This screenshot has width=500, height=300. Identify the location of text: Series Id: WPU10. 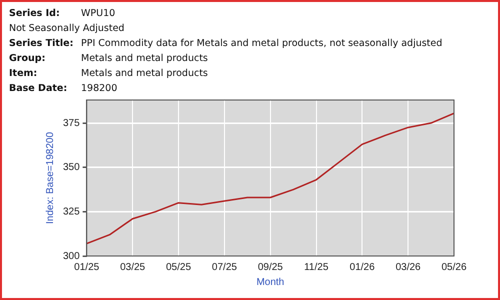
(62, 13).